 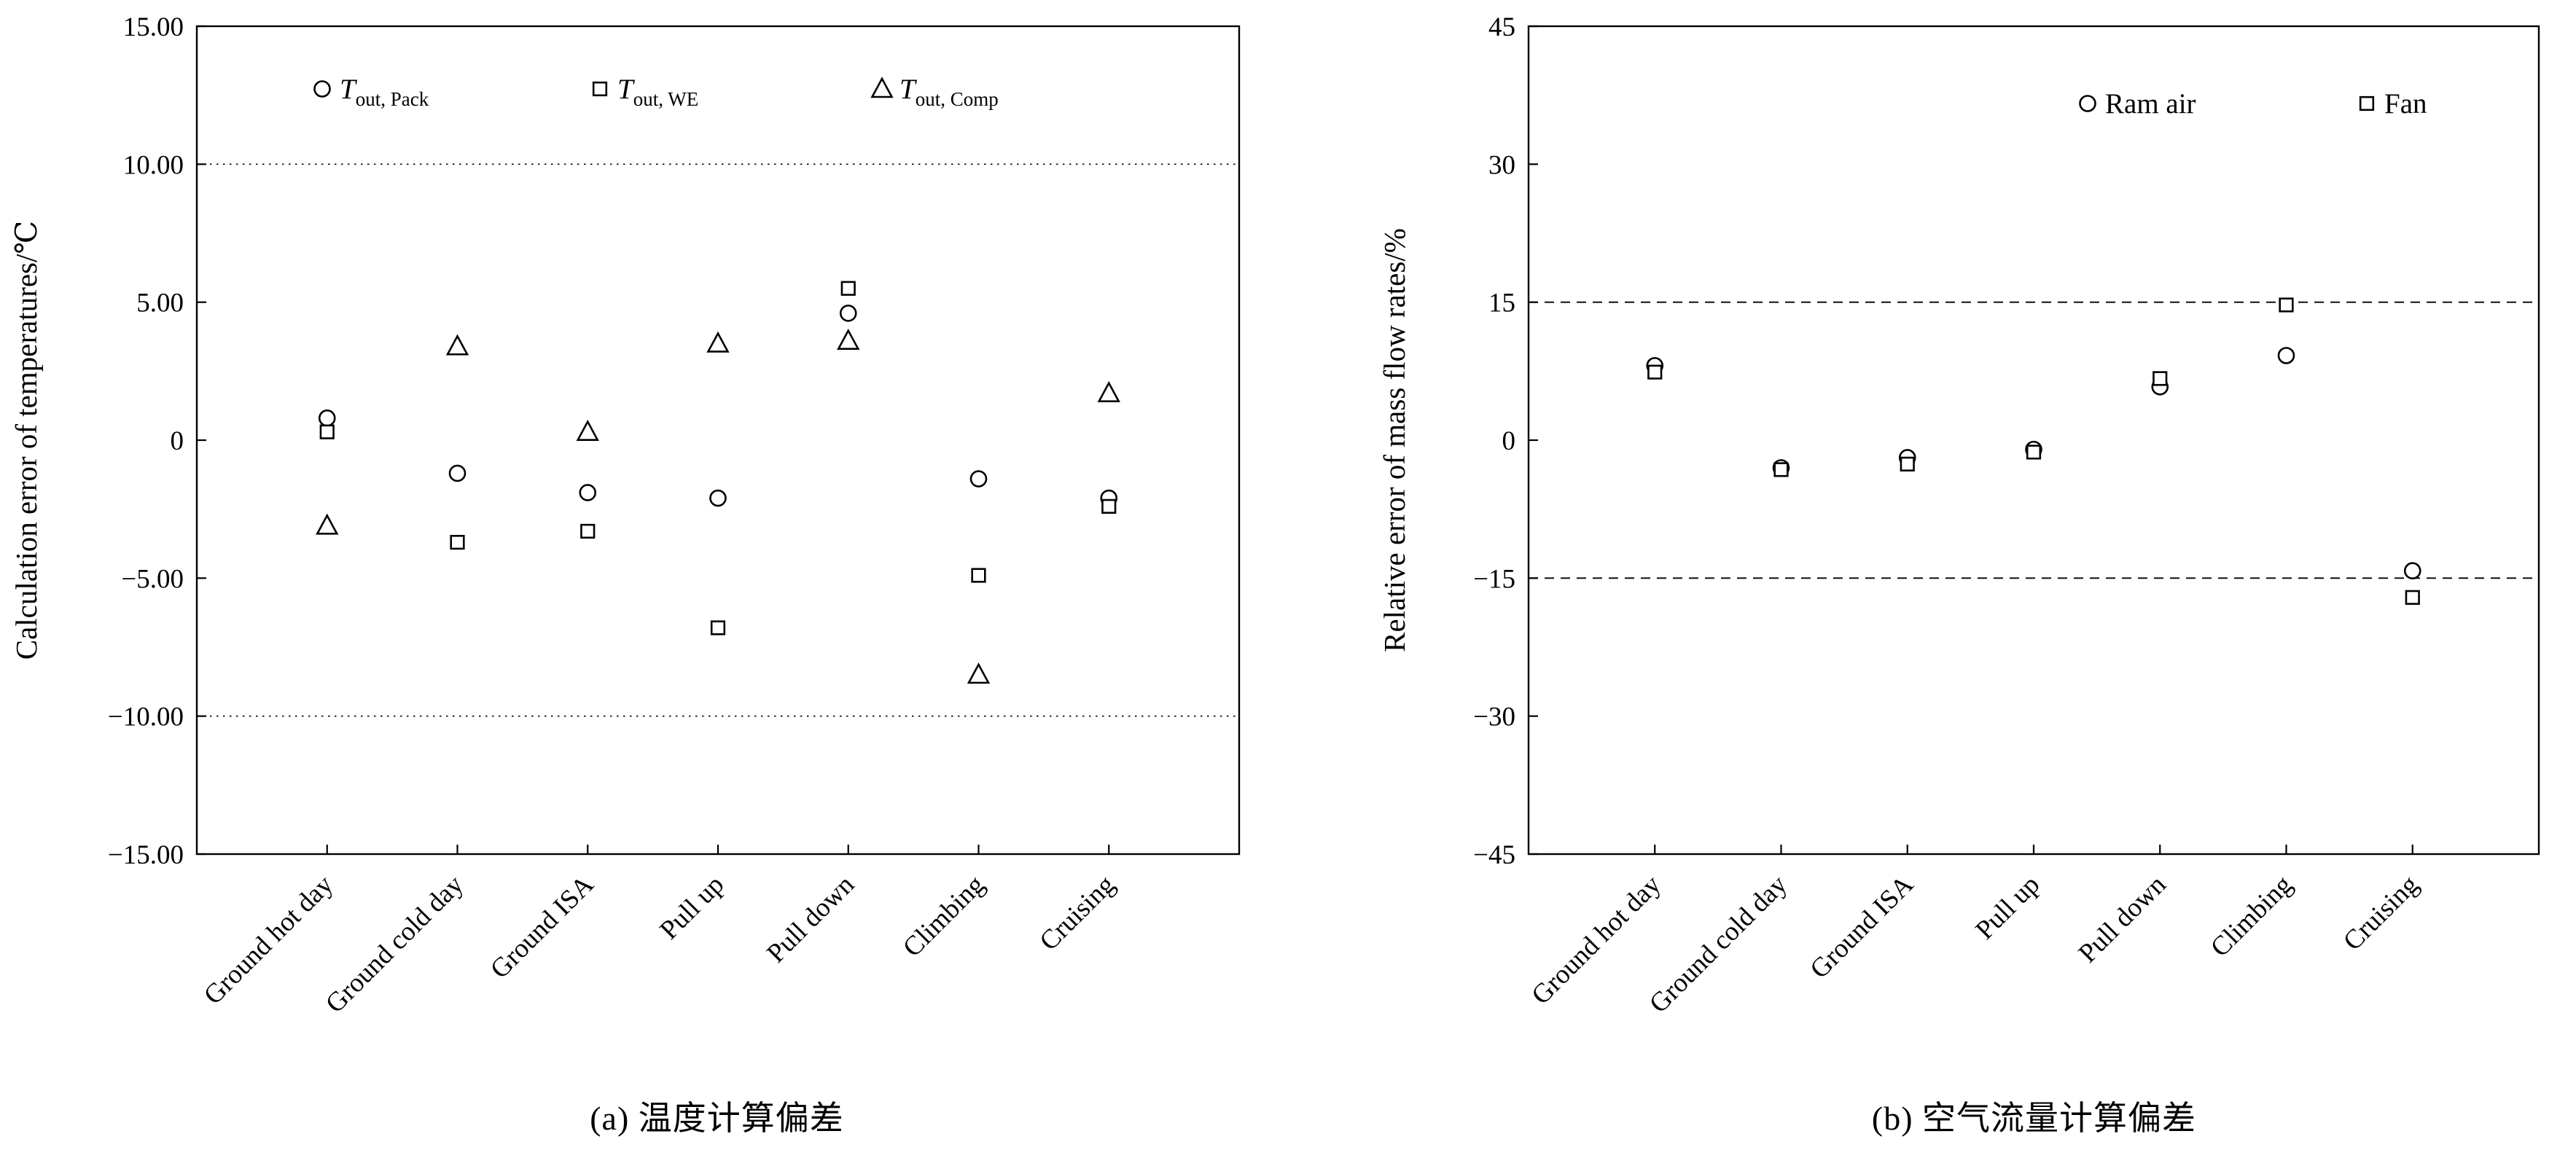 I want to click on legend-label: Ram air, so click(x=2150, y=104).